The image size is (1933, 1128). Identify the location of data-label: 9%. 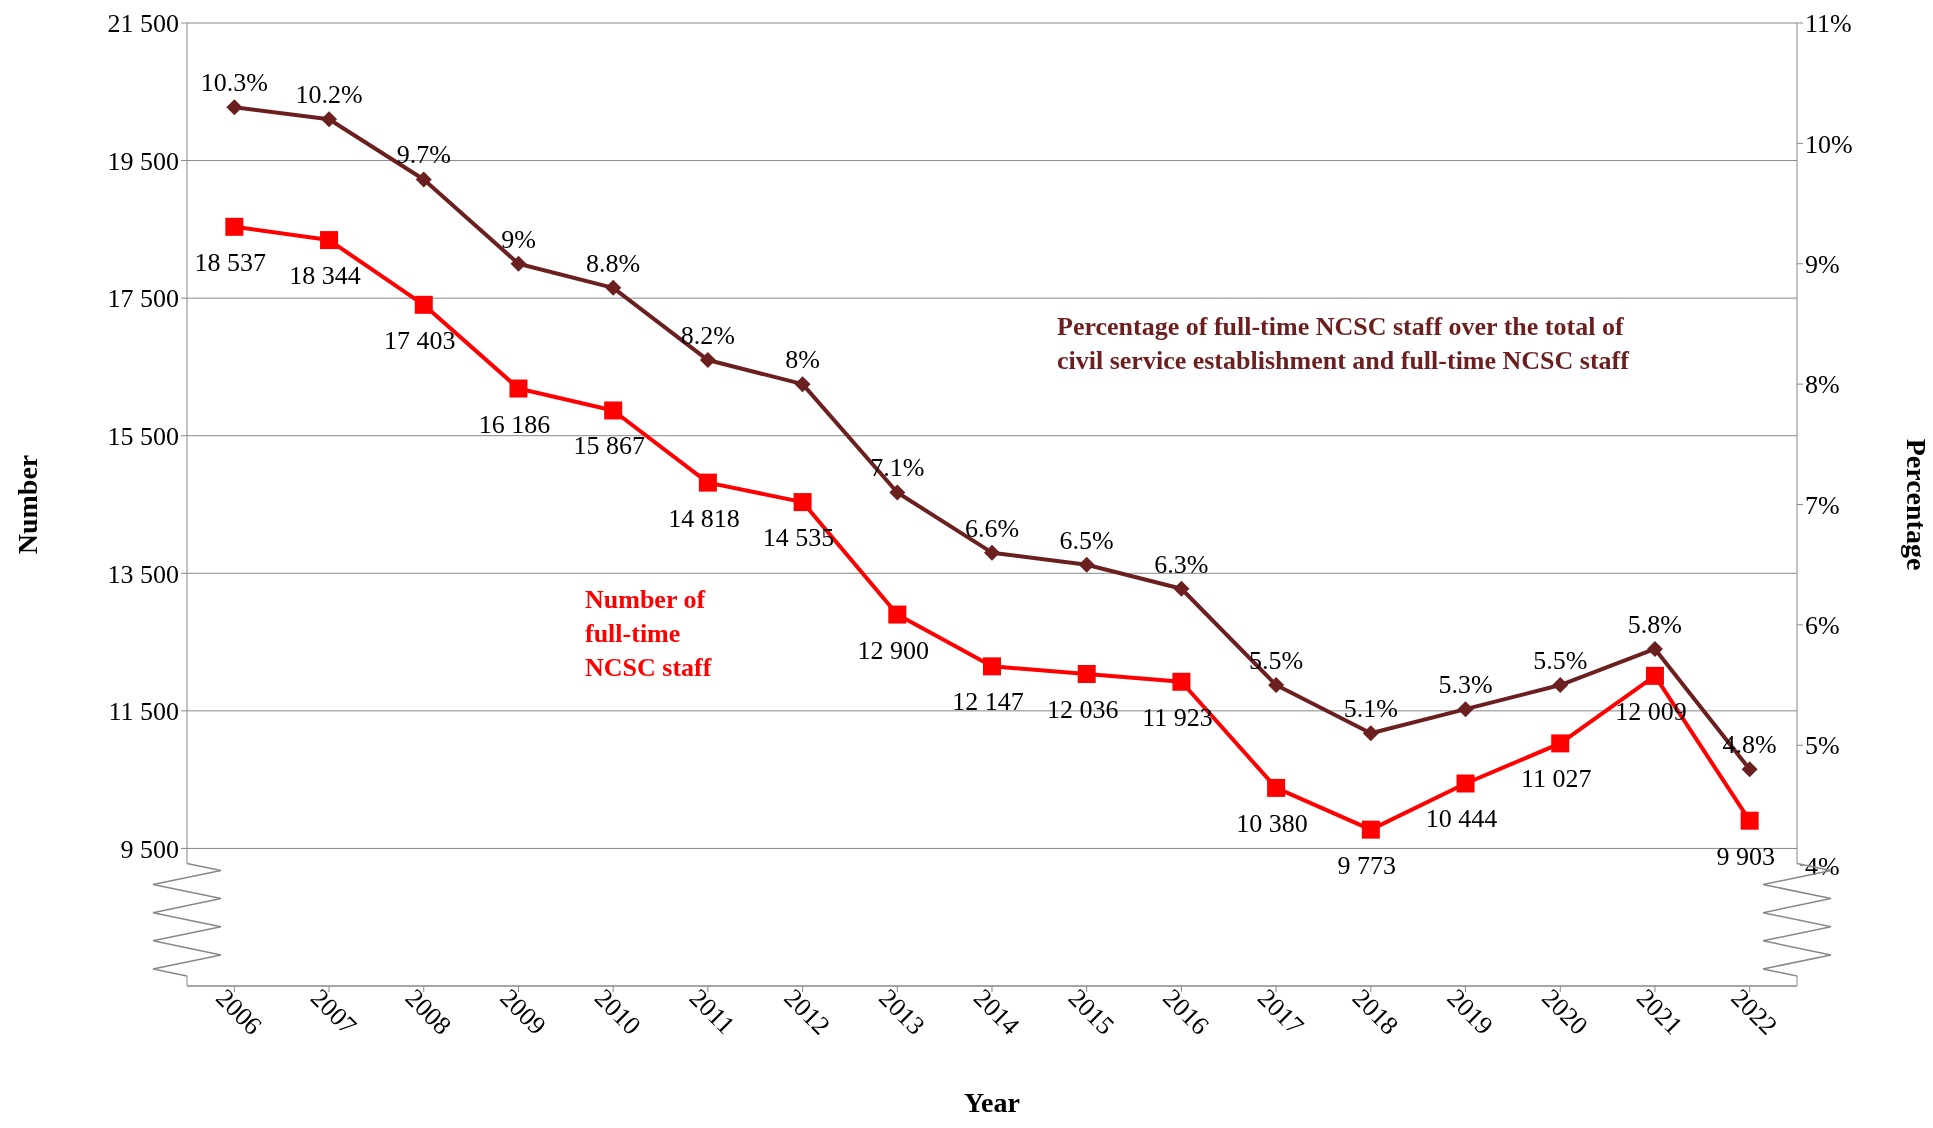
(518, 239).